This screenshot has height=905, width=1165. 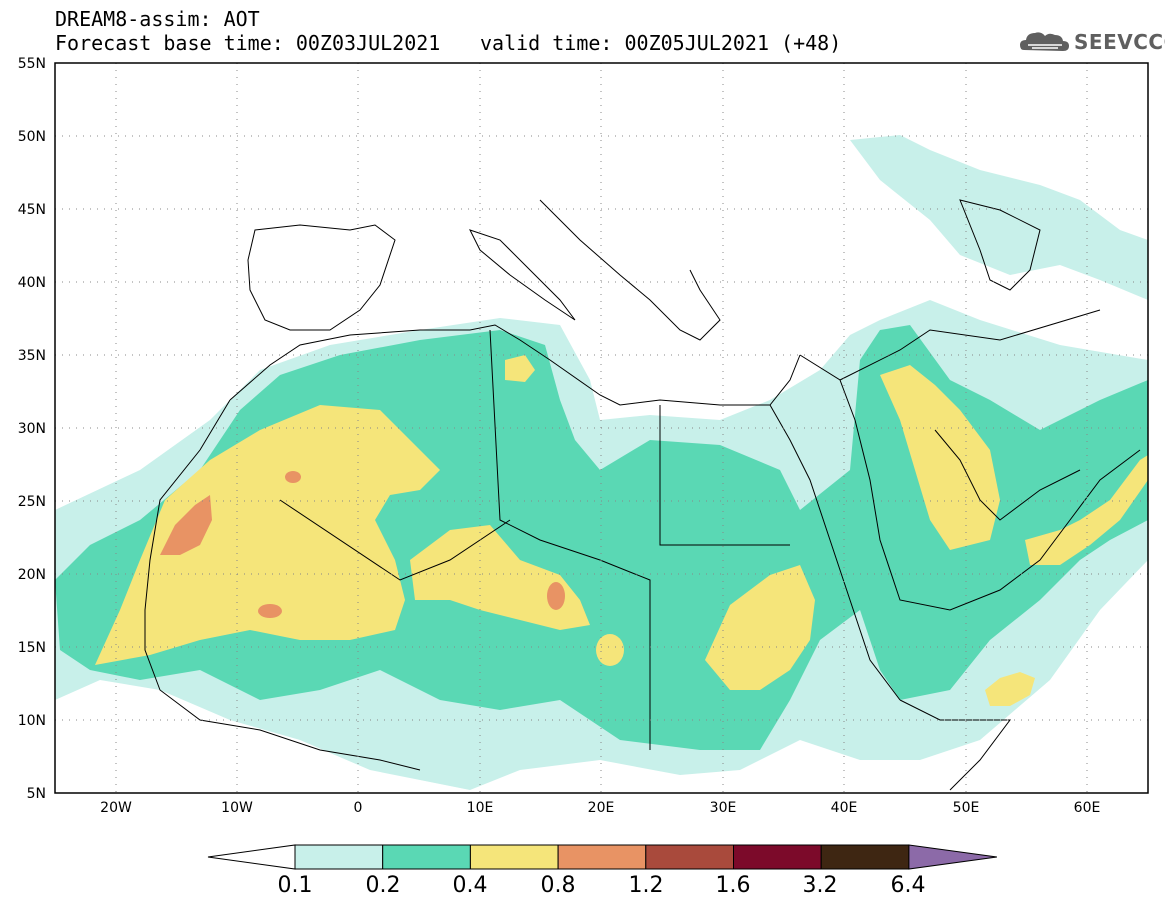 I want to click on coastline-horn, so click(x=955, y=745).